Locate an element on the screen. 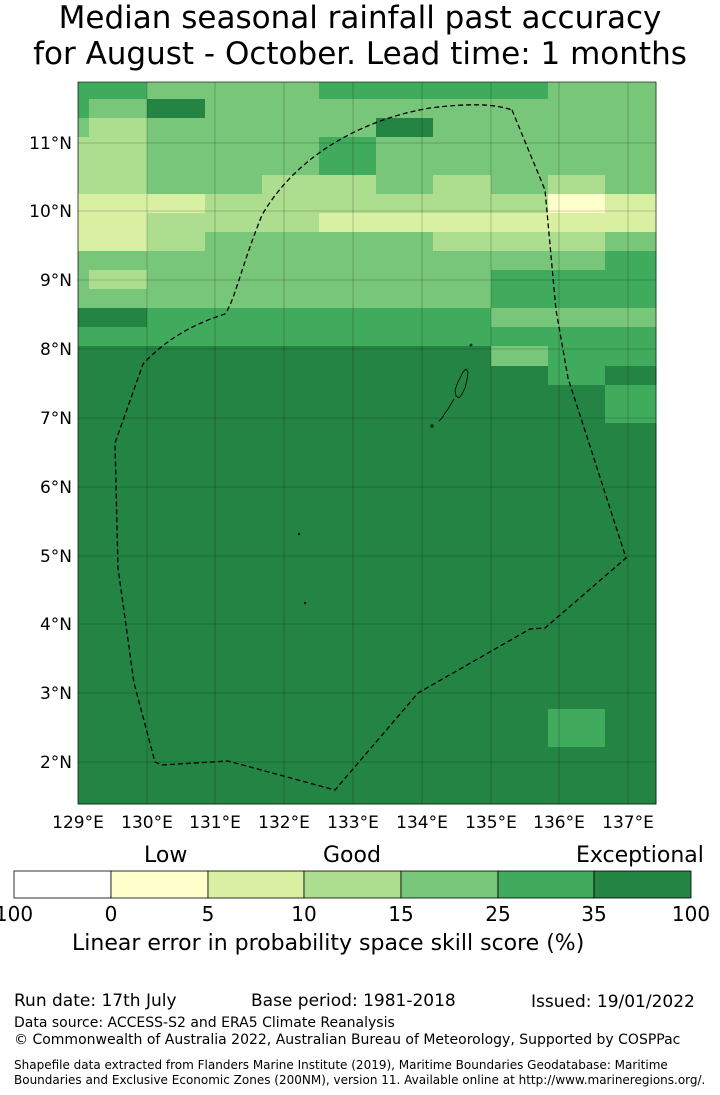 Image resolution: width=720 pixels, height=1095 pixels. kayangel-island is located at coordinates (471, 345).